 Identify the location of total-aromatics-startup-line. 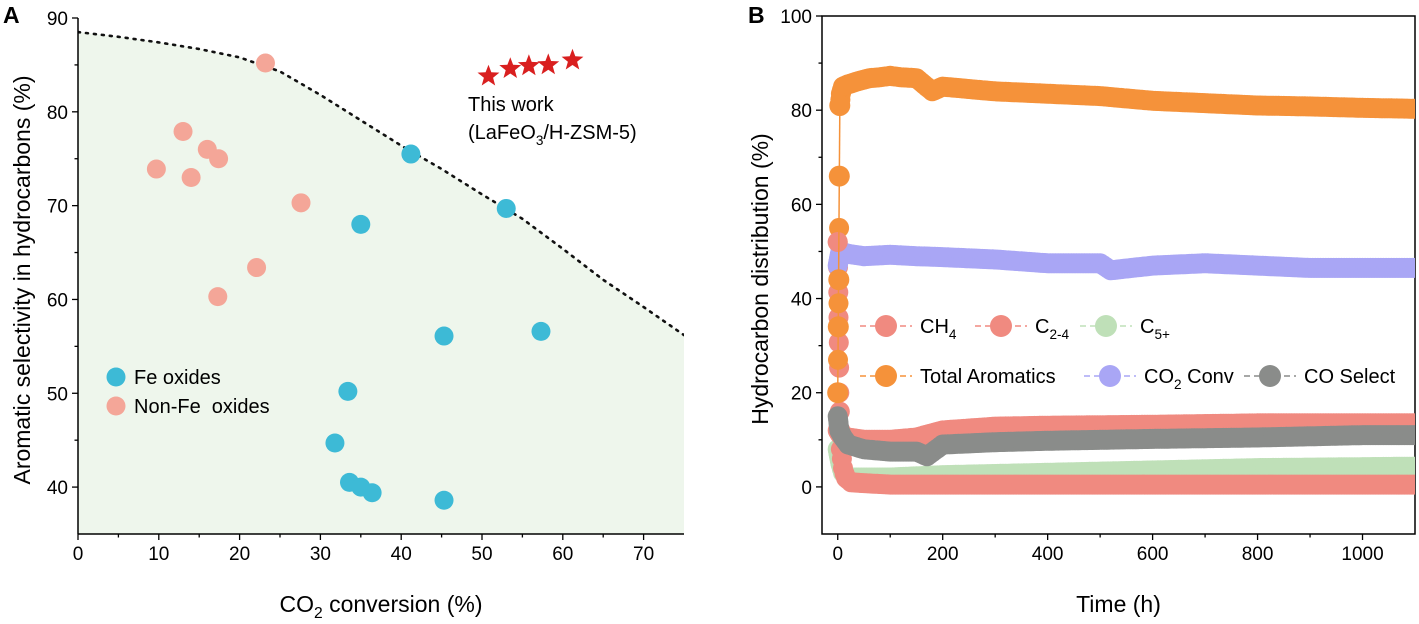
(838, 249).